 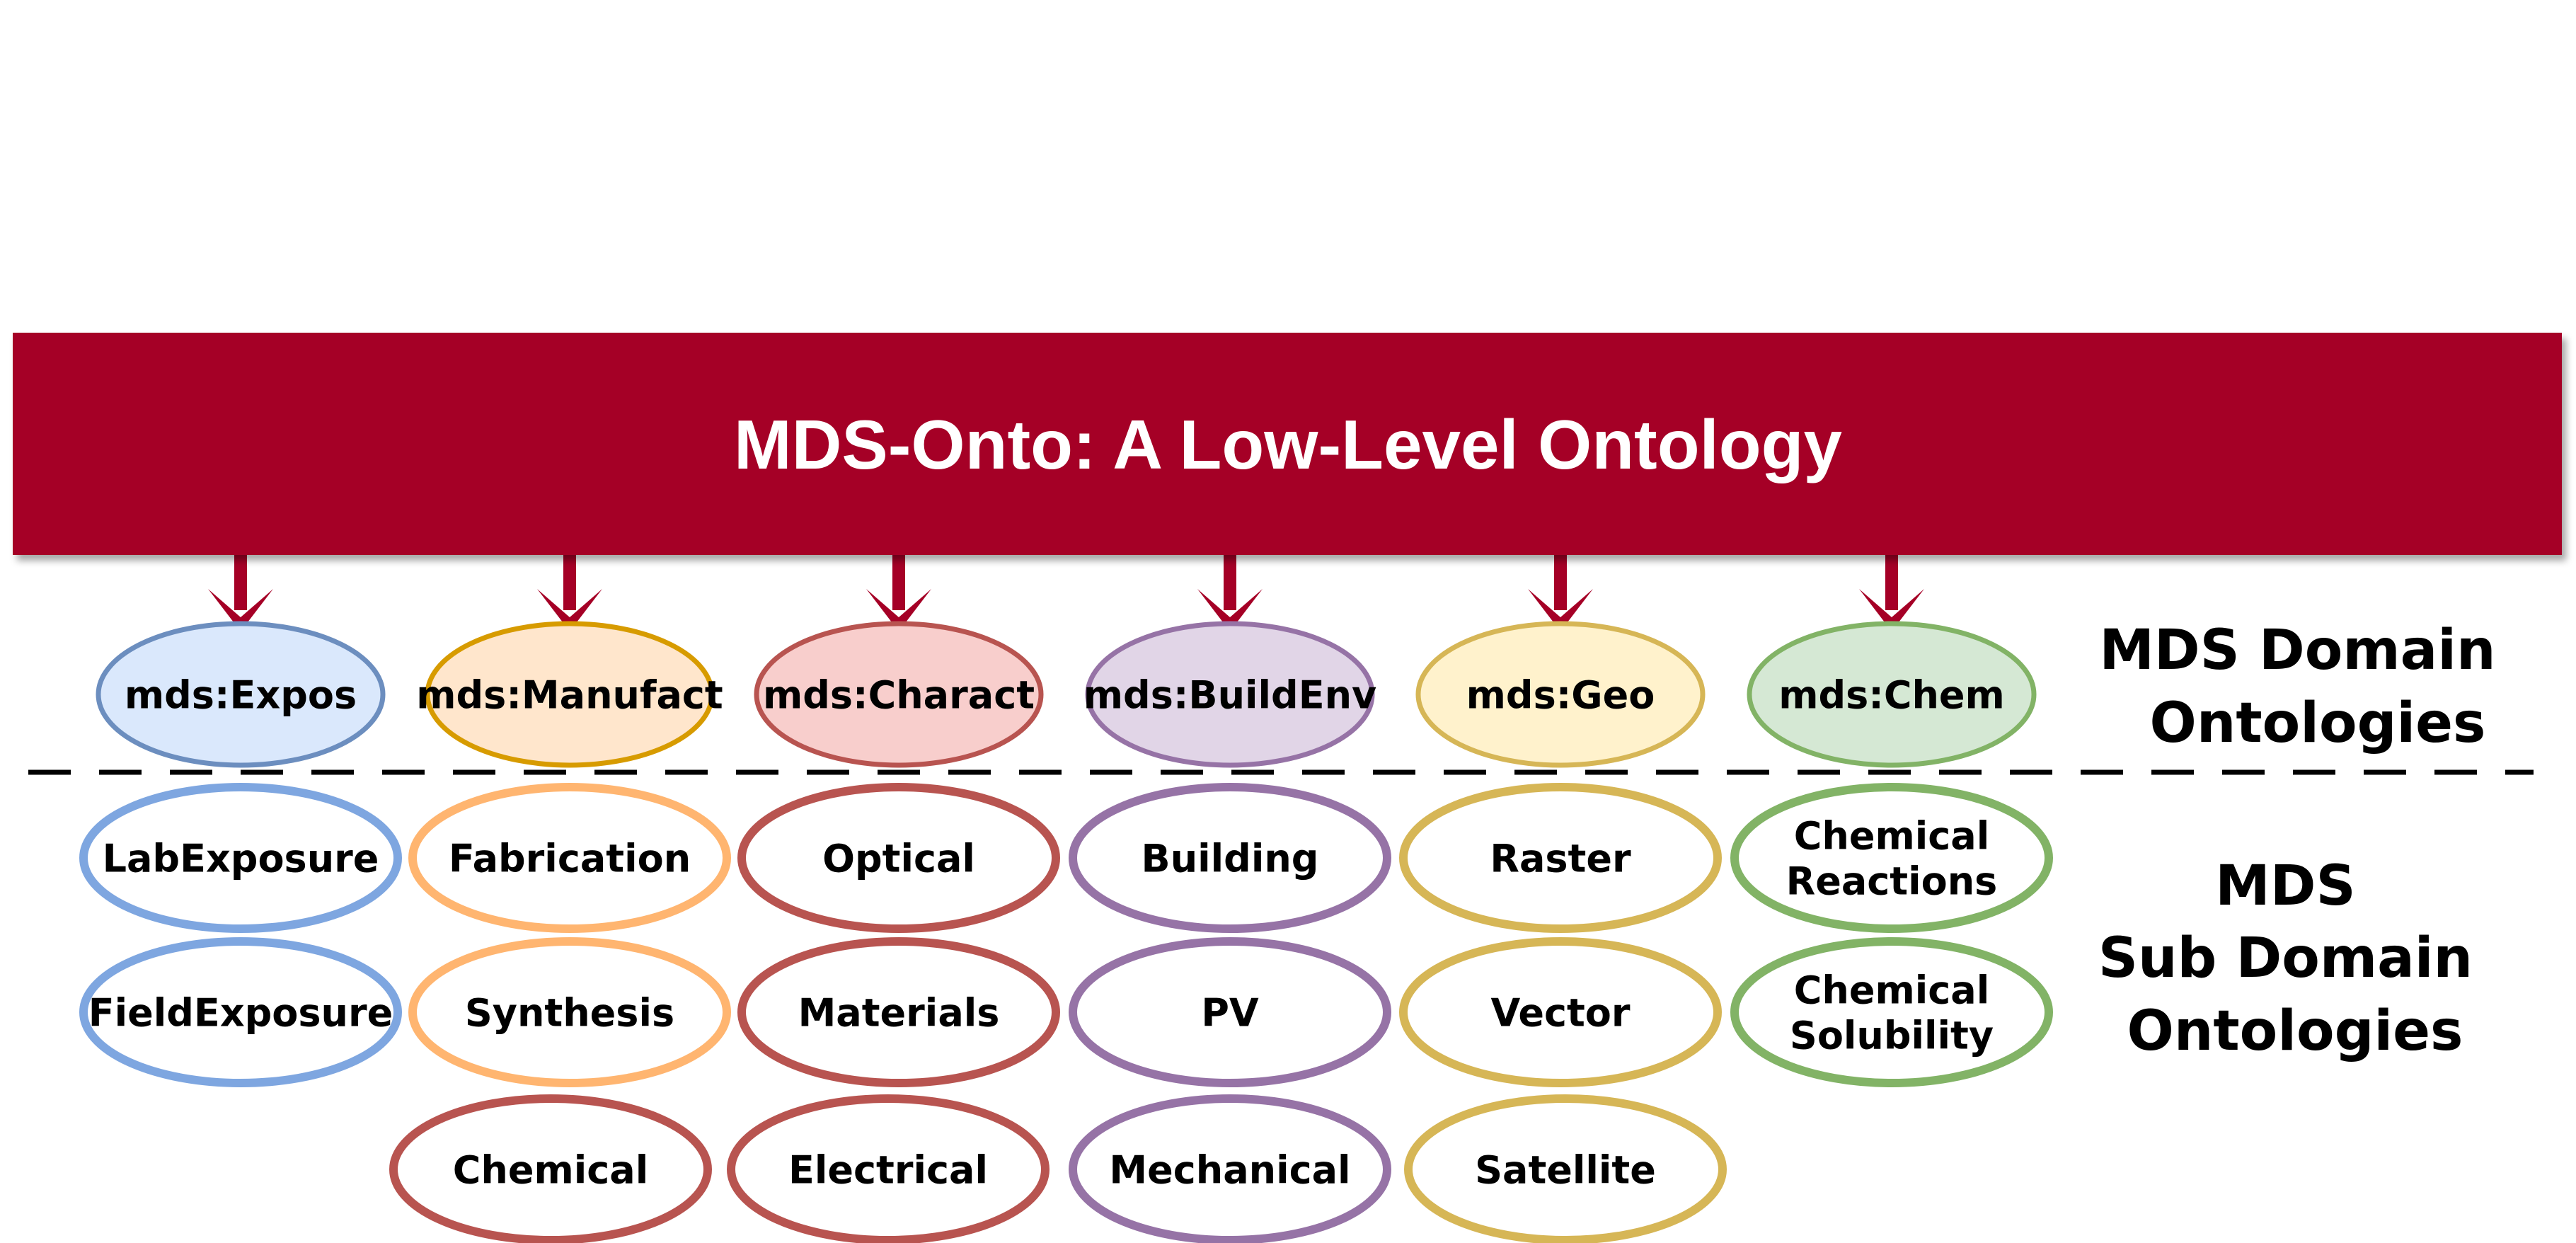 I want to click on subdomain-label-line: Vector, so click(x=1560, y=1012).